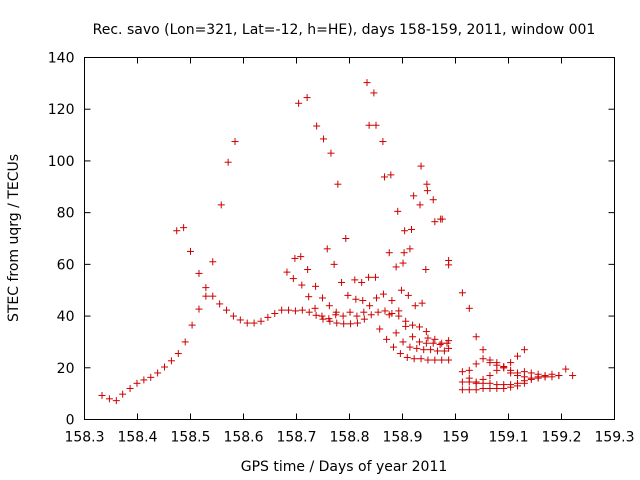 The height and width of the screenshot is (480, 640). I want to click on x-tick-label: 158.3, so click(84, 438).